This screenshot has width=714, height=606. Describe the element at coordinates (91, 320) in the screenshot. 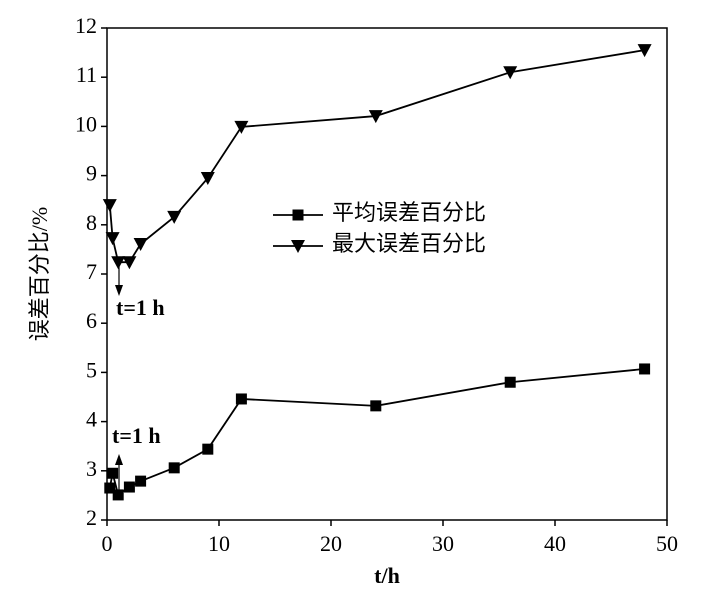

I see `y-tick-label: 6` at that location.